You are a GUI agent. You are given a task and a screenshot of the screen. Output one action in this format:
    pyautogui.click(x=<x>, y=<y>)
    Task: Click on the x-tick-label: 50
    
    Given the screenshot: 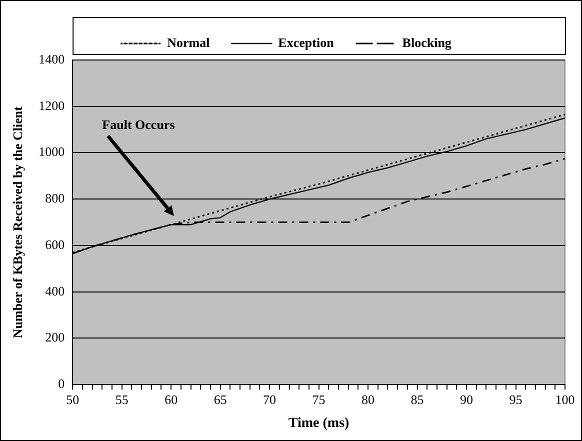 What is the action you would take?
    pyautogui.click(x=73, y=399)
    